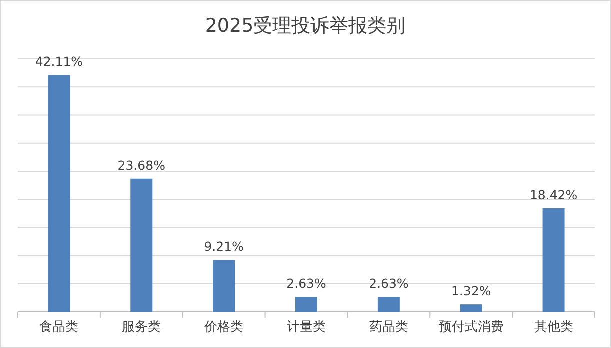 The width and height of the screenshot is (611, 348). I want to click on data-label: 1.32%, so click(472, 291).